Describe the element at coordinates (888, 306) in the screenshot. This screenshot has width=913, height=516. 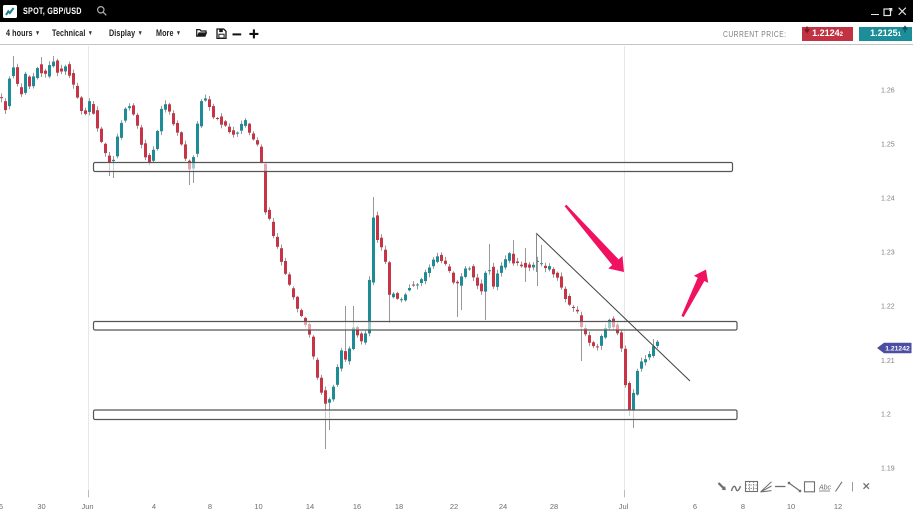
I see `svg-text: 1.22` at that location.